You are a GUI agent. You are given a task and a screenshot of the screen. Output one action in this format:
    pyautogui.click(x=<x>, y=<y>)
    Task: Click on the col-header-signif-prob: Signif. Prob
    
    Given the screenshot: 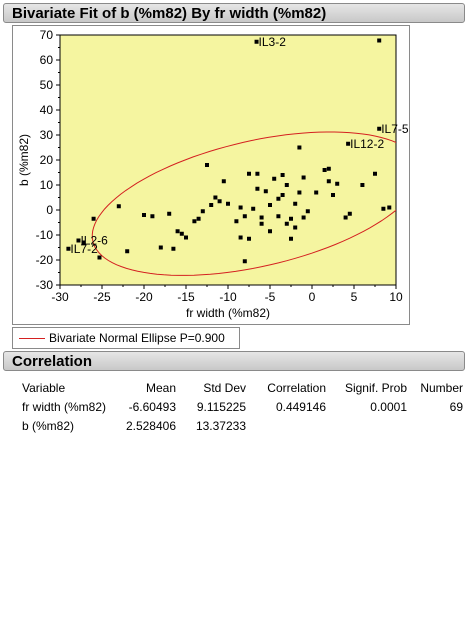 What is the action you would take?
    pyautogui.click(x=375, y=387)
    